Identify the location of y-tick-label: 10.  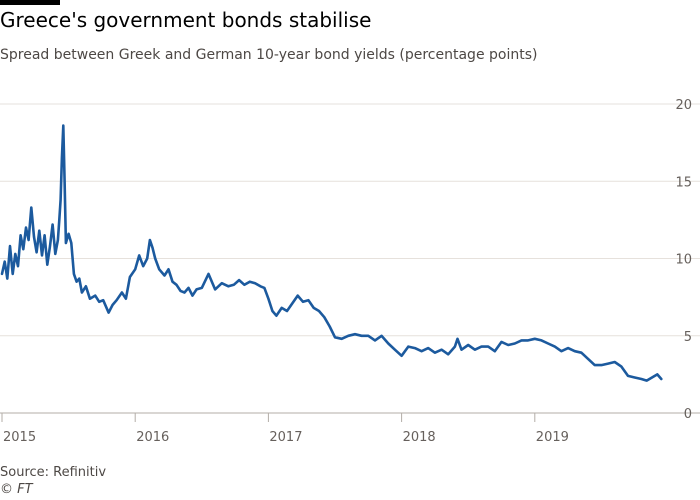
(683, 260).